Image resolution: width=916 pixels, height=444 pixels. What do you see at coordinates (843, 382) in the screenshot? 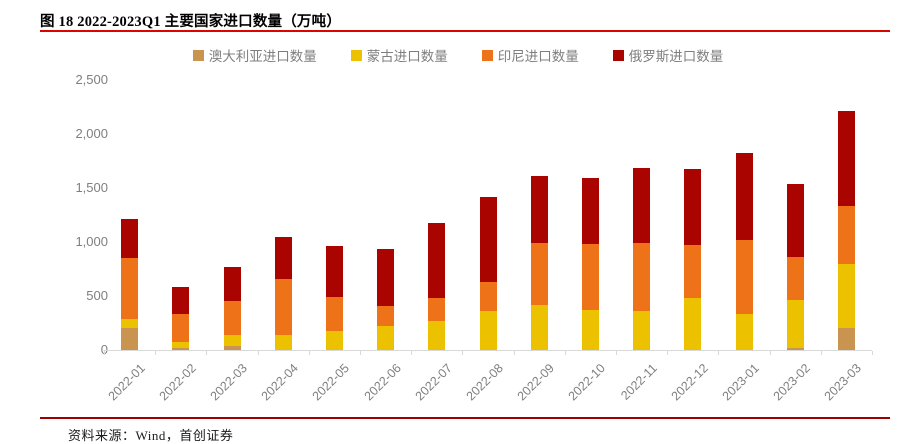
I see `x-axis-label: 2023-03` at bounding box center [843, 382].